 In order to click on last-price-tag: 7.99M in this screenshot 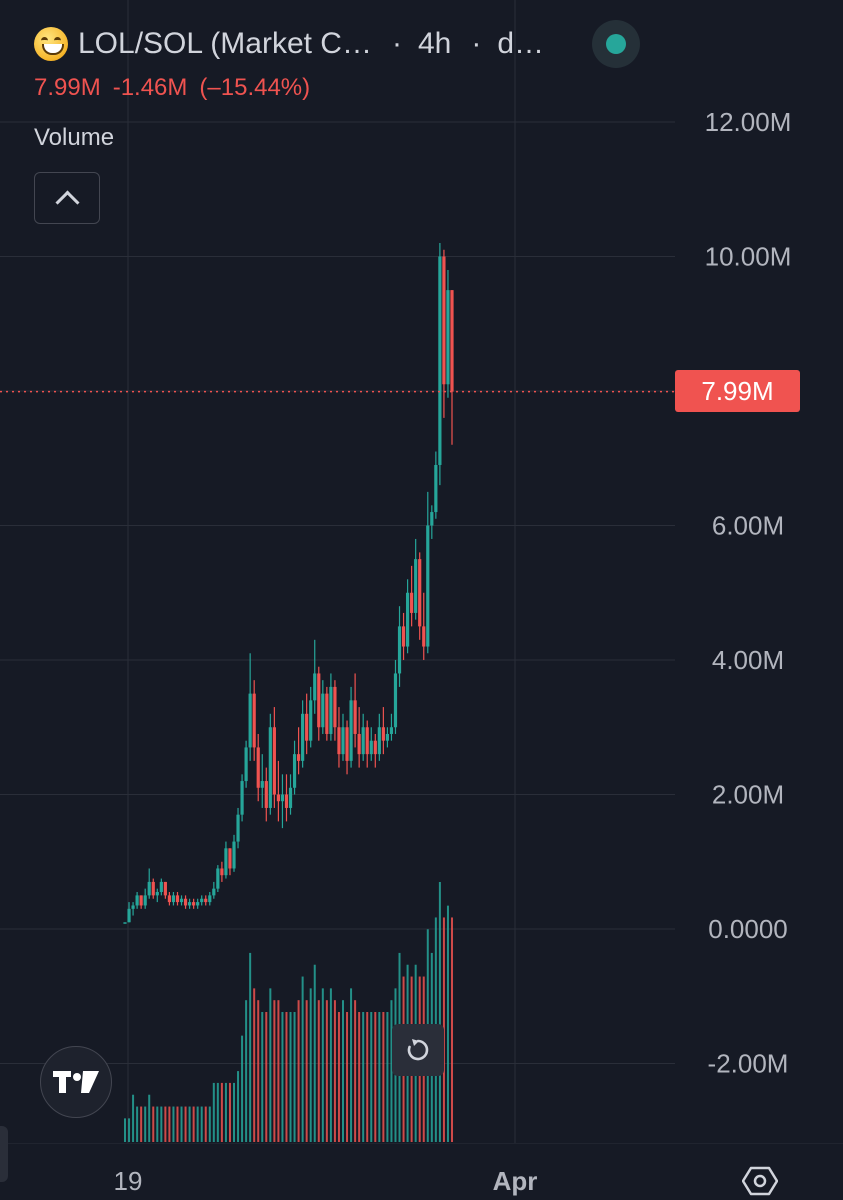, I will do `click(737, 391)`.